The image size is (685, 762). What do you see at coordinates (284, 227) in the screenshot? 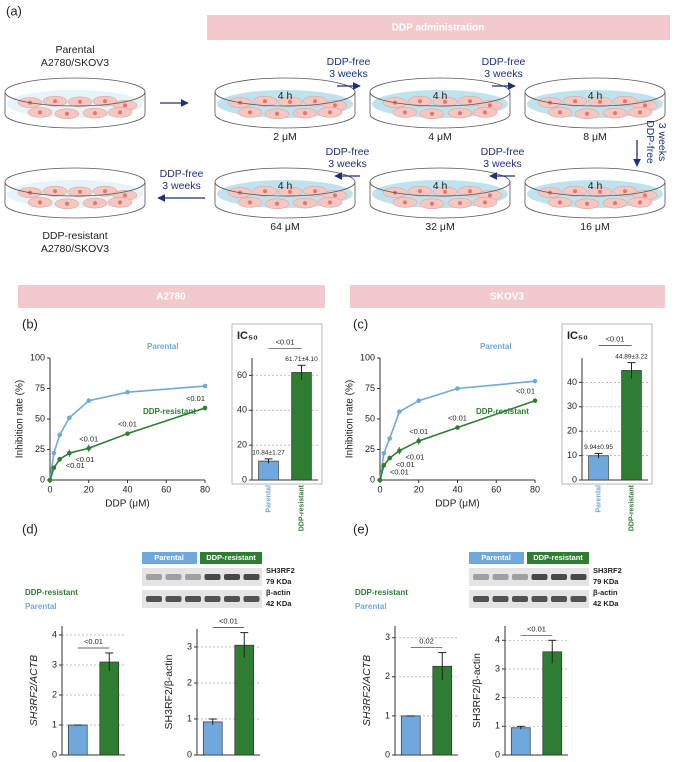
I see `dose: 64 μM` at bounding box center [284, 227].